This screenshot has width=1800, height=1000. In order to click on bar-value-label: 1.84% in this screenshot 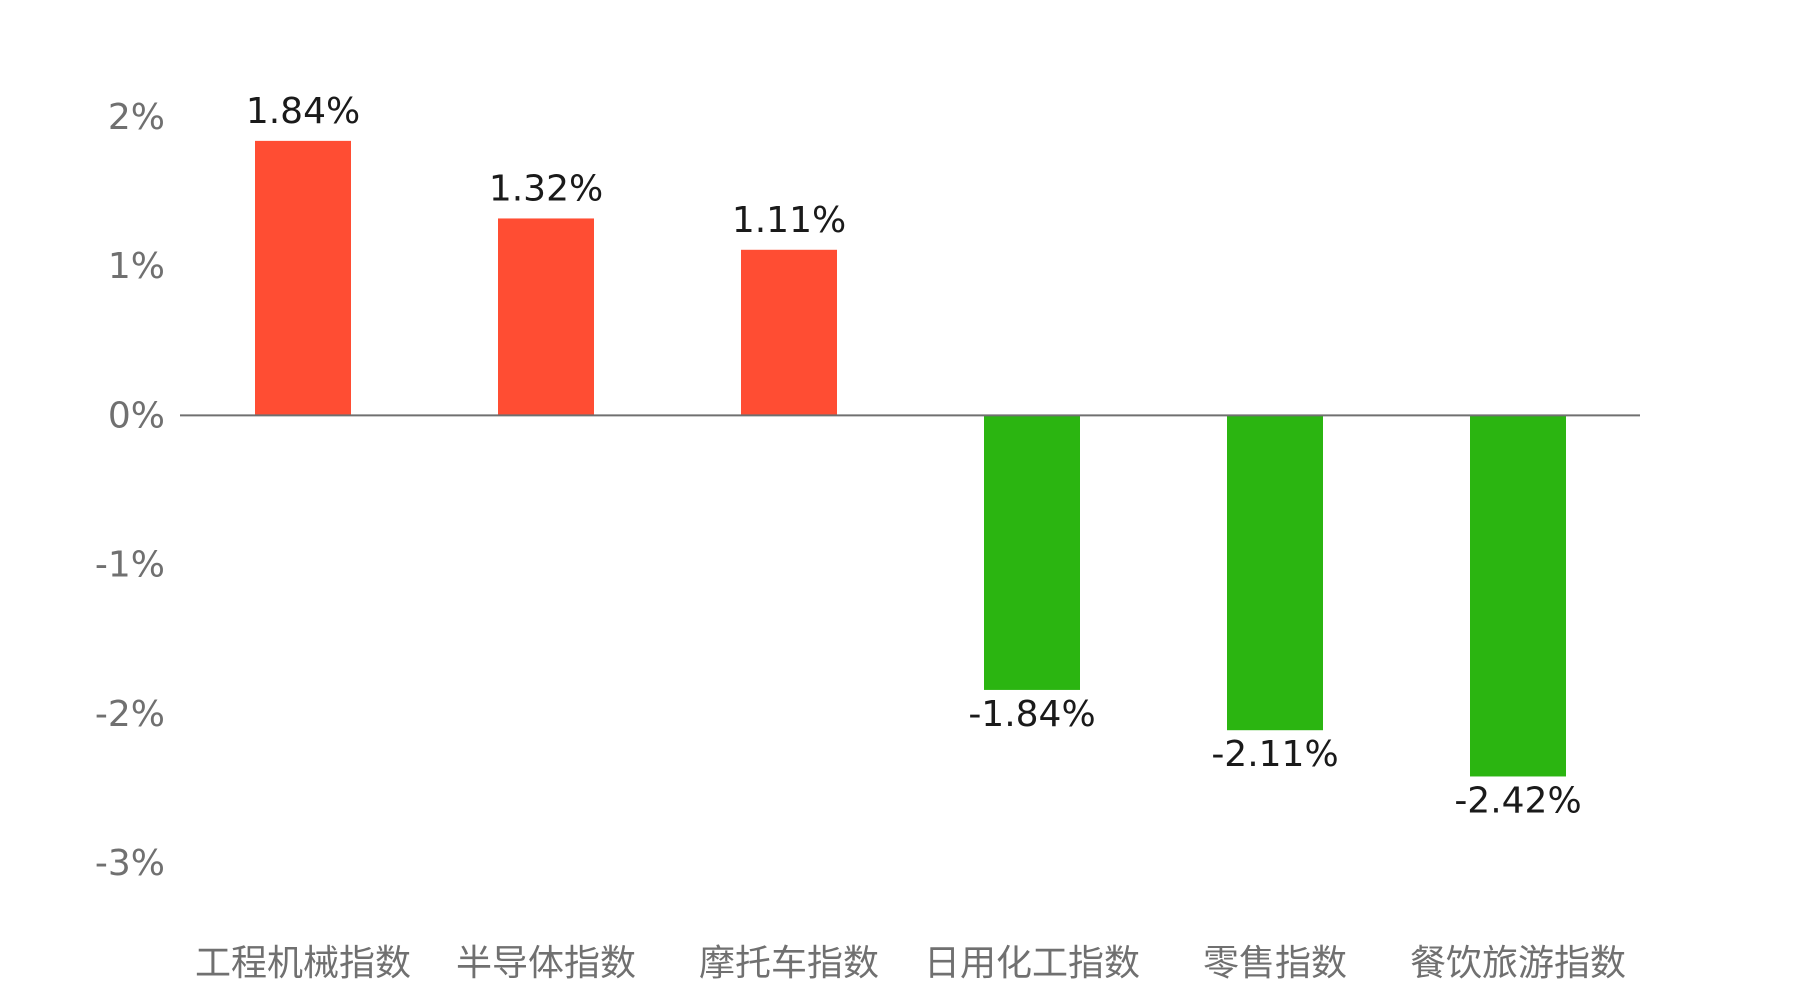, I will do `click(303, 111)`.